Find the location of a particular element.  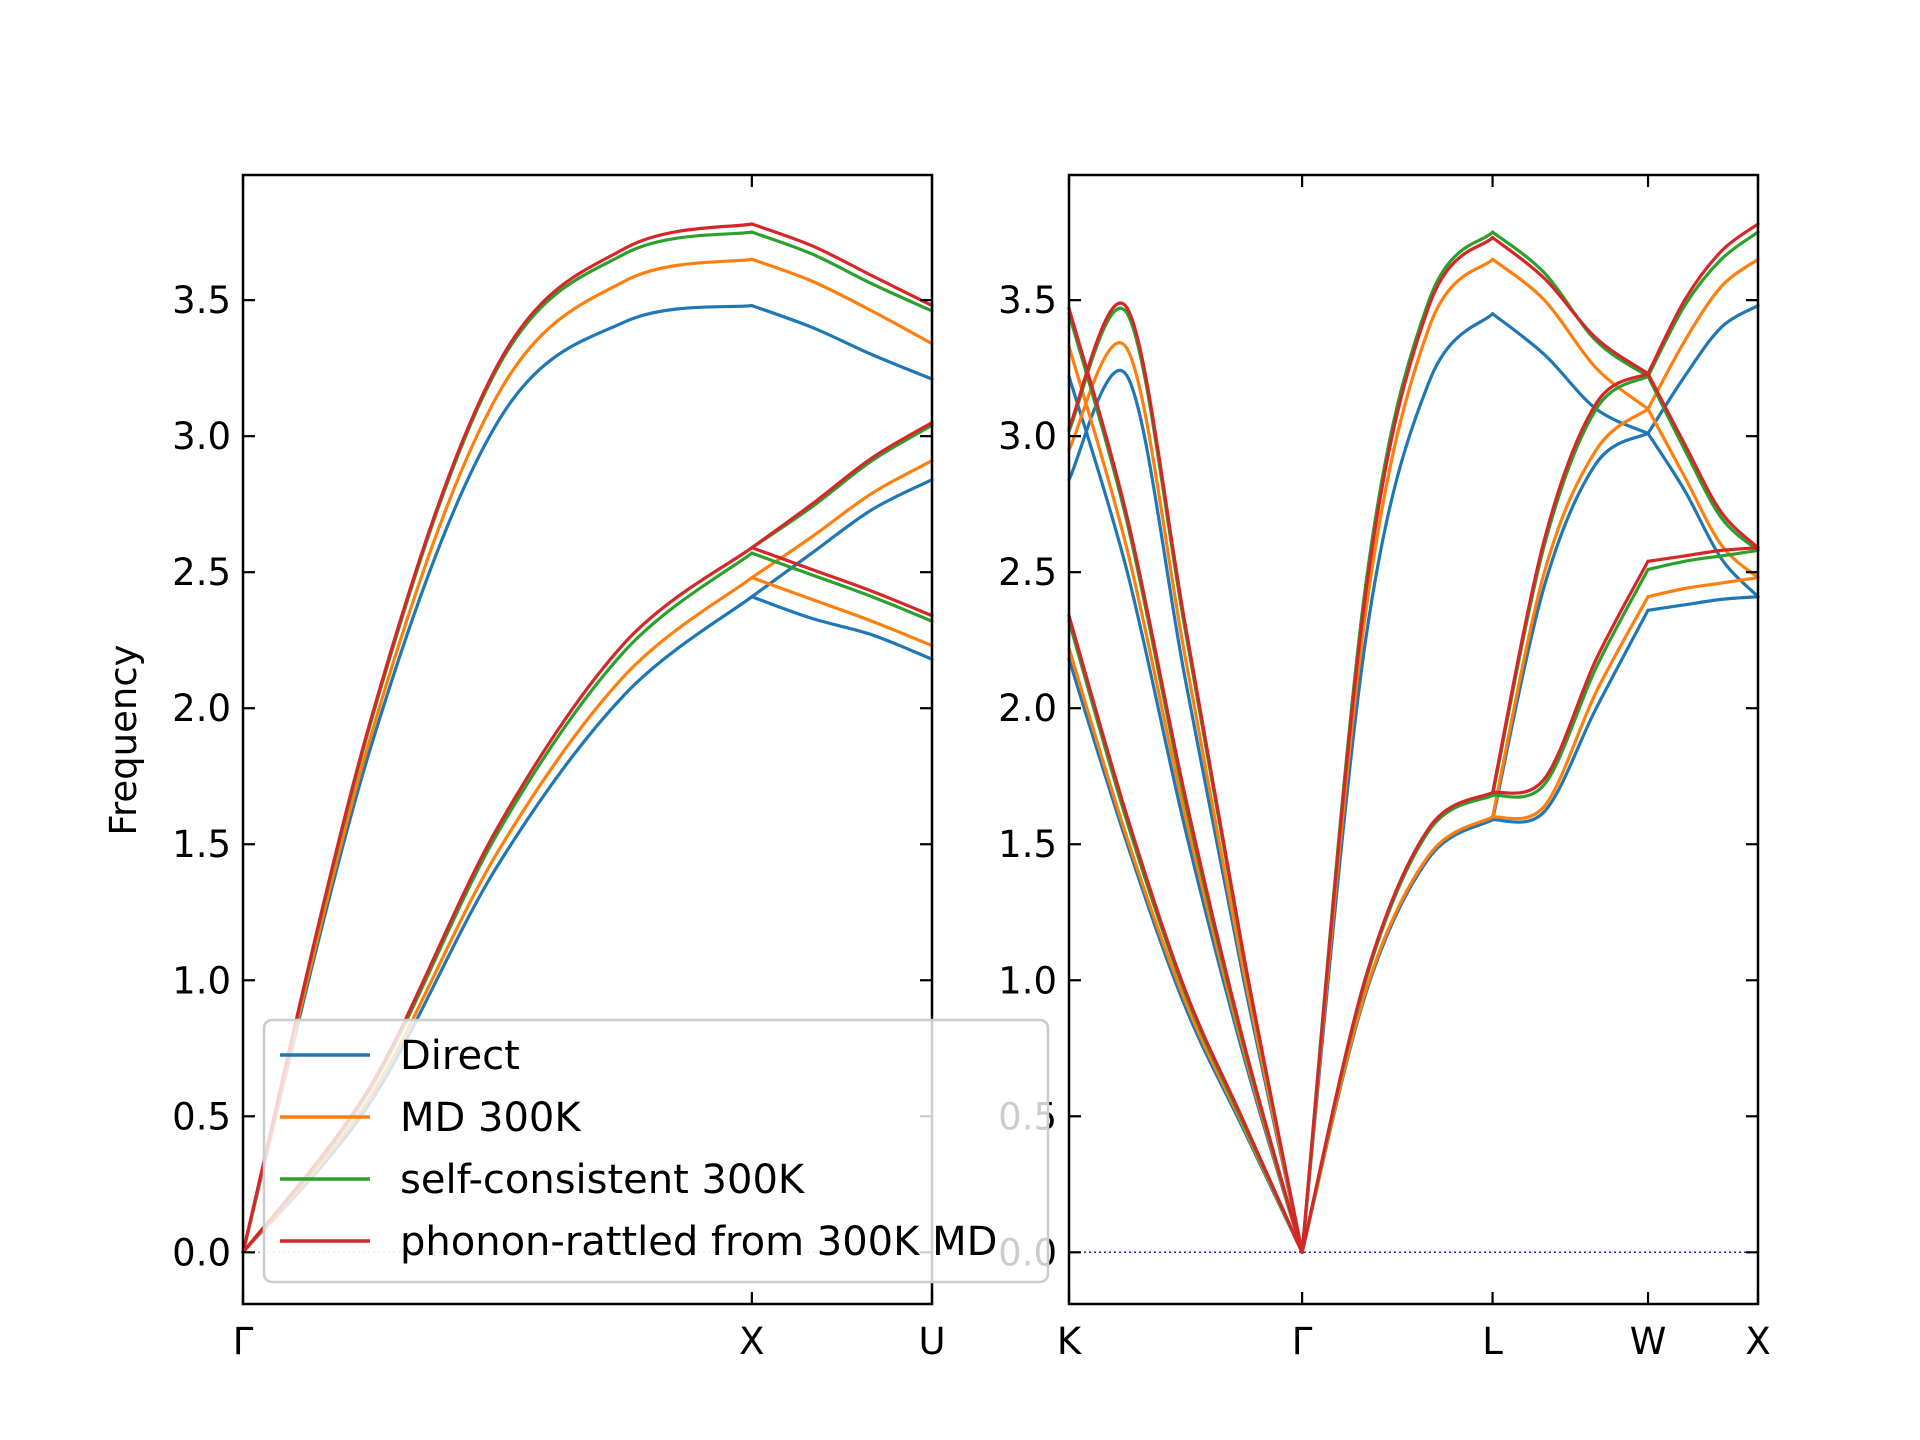

legend-label: Direct is located at coordinates (460, 1056).